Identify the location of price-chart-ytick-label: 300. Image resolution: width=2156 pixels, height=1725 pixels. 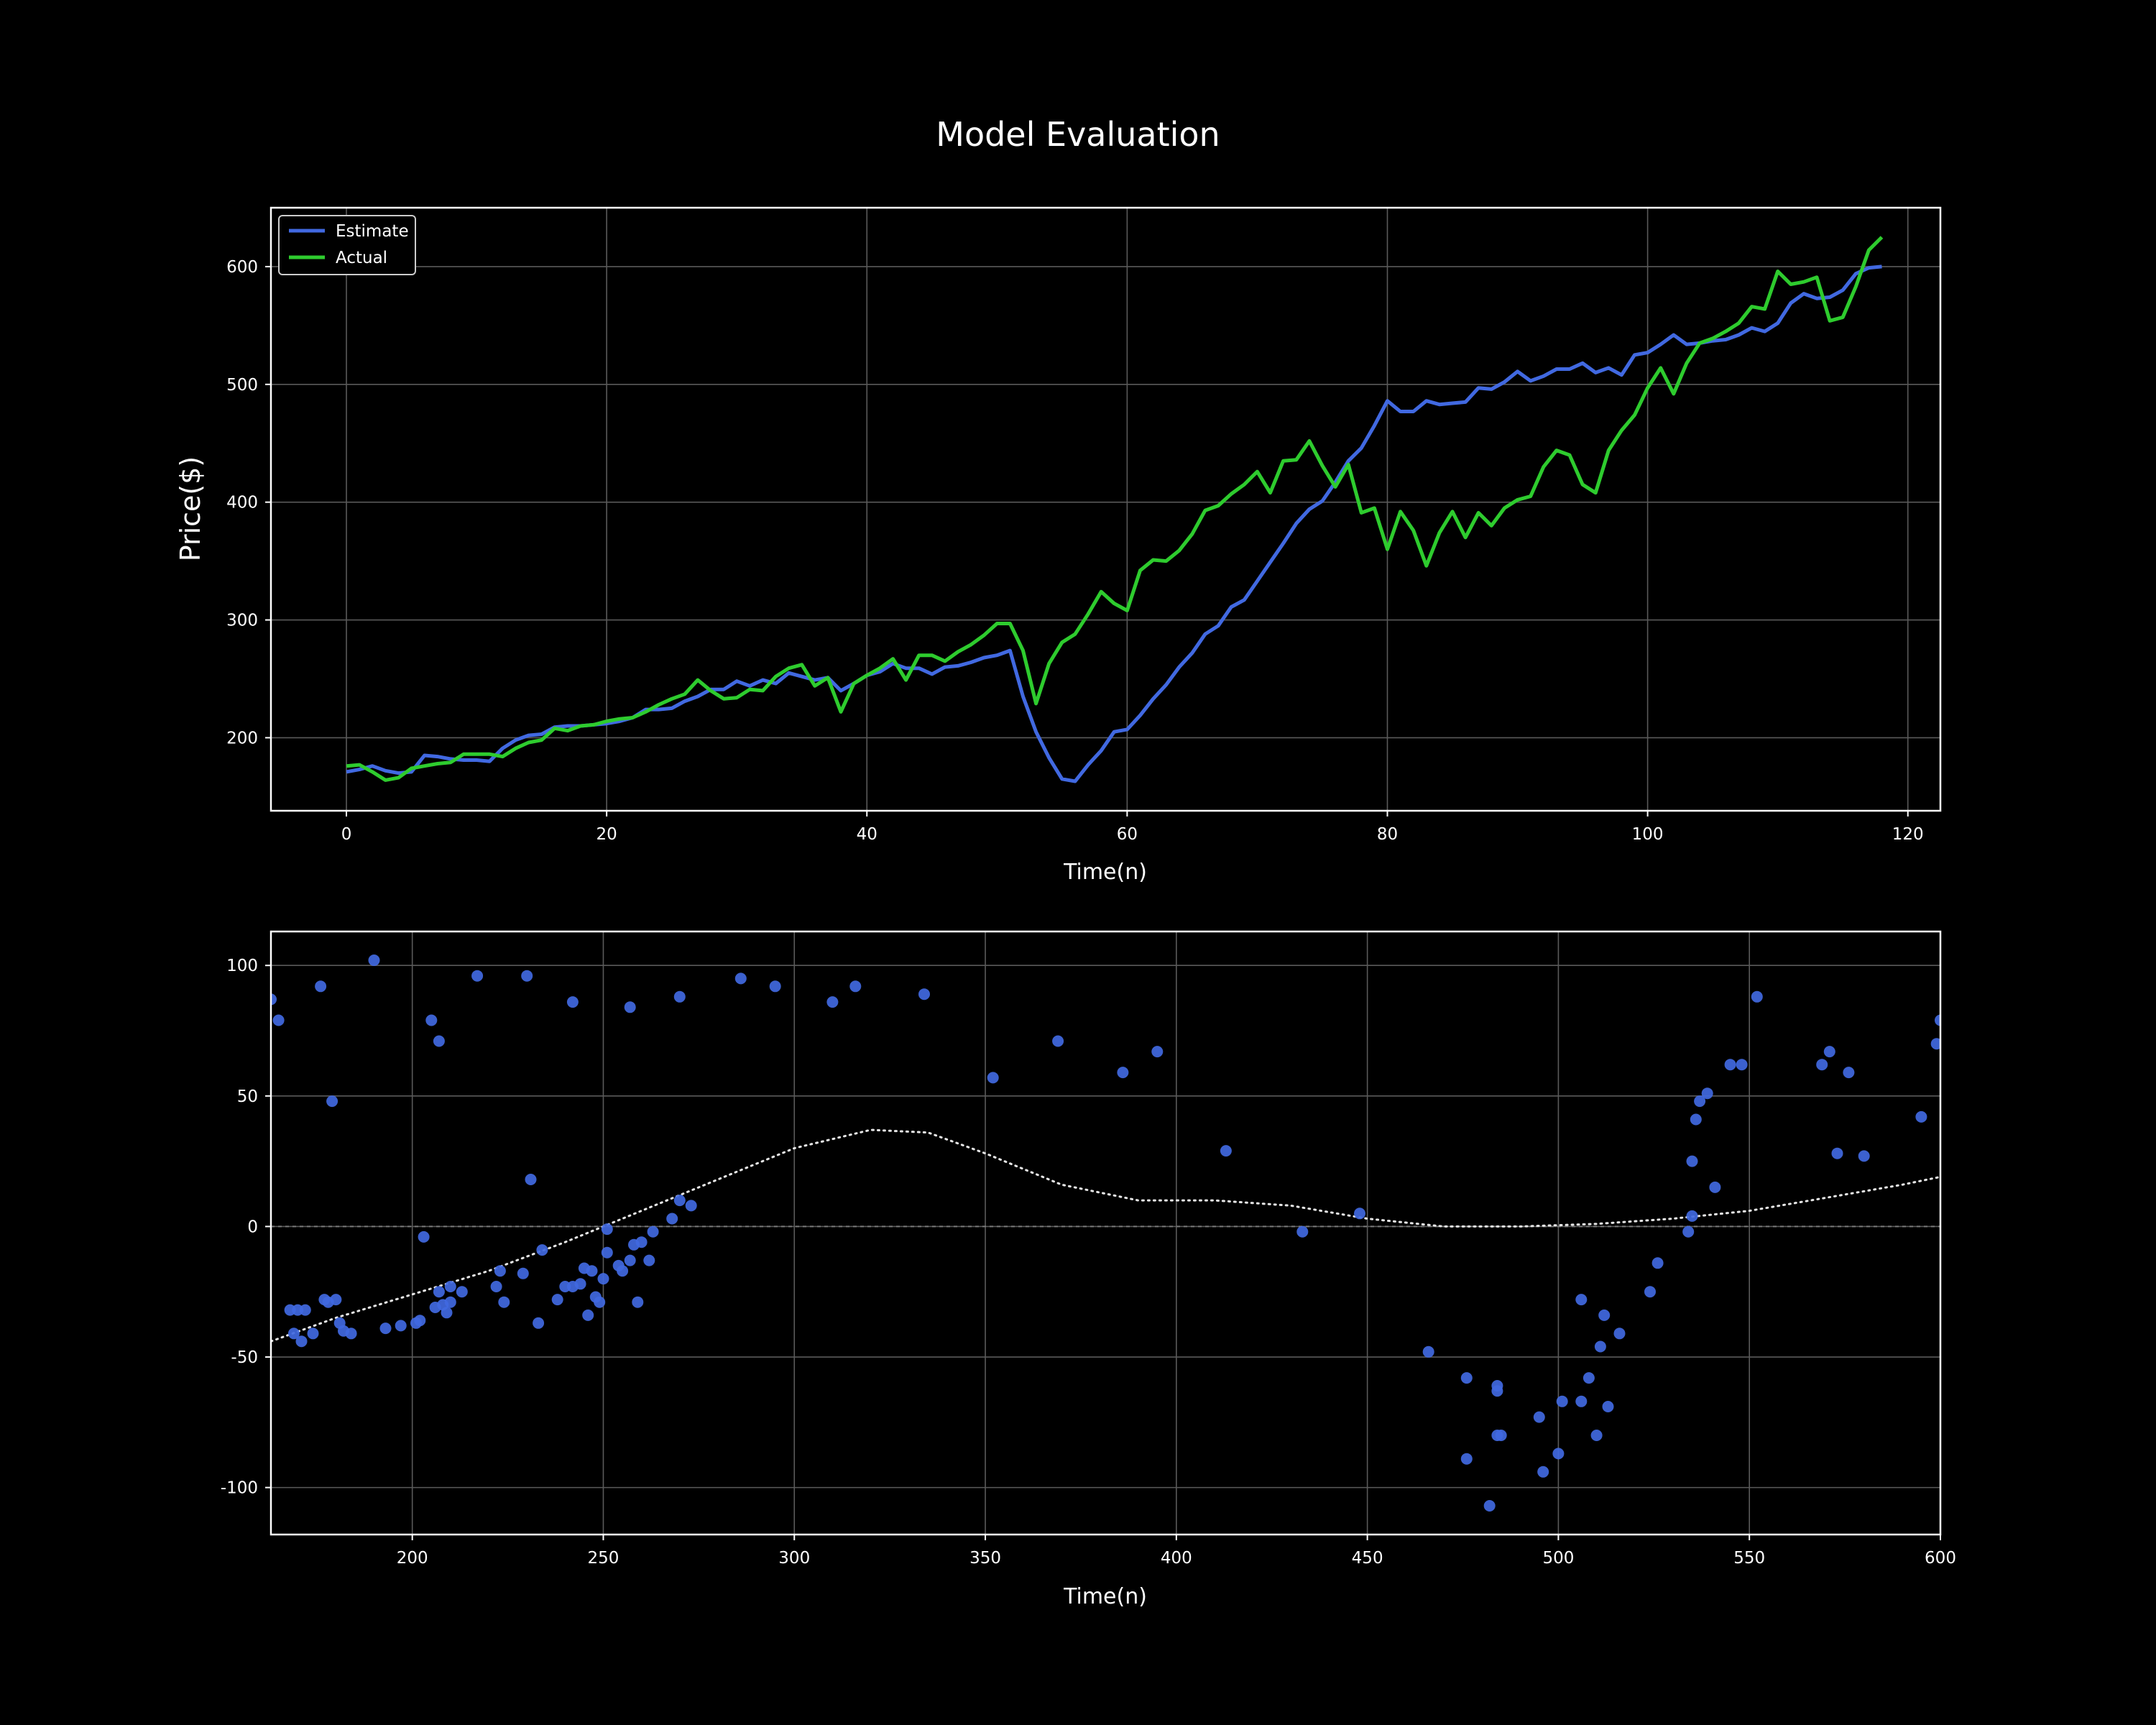
(242, 621).